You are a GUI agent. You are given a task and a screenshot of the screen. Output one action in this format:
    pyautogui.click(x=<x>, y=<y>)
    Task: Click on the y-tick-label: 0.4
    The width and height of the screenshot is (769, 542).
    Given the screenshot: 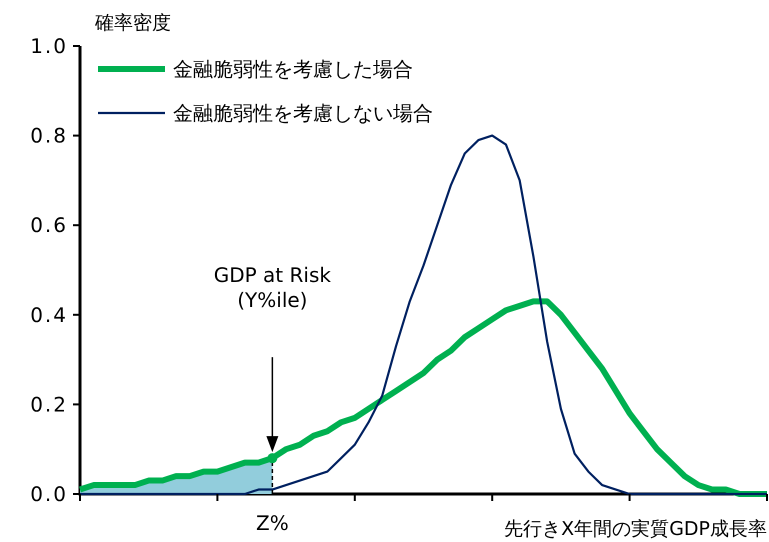 What is the action you would take?
    pyautogui.click(x=49, y=314)
    